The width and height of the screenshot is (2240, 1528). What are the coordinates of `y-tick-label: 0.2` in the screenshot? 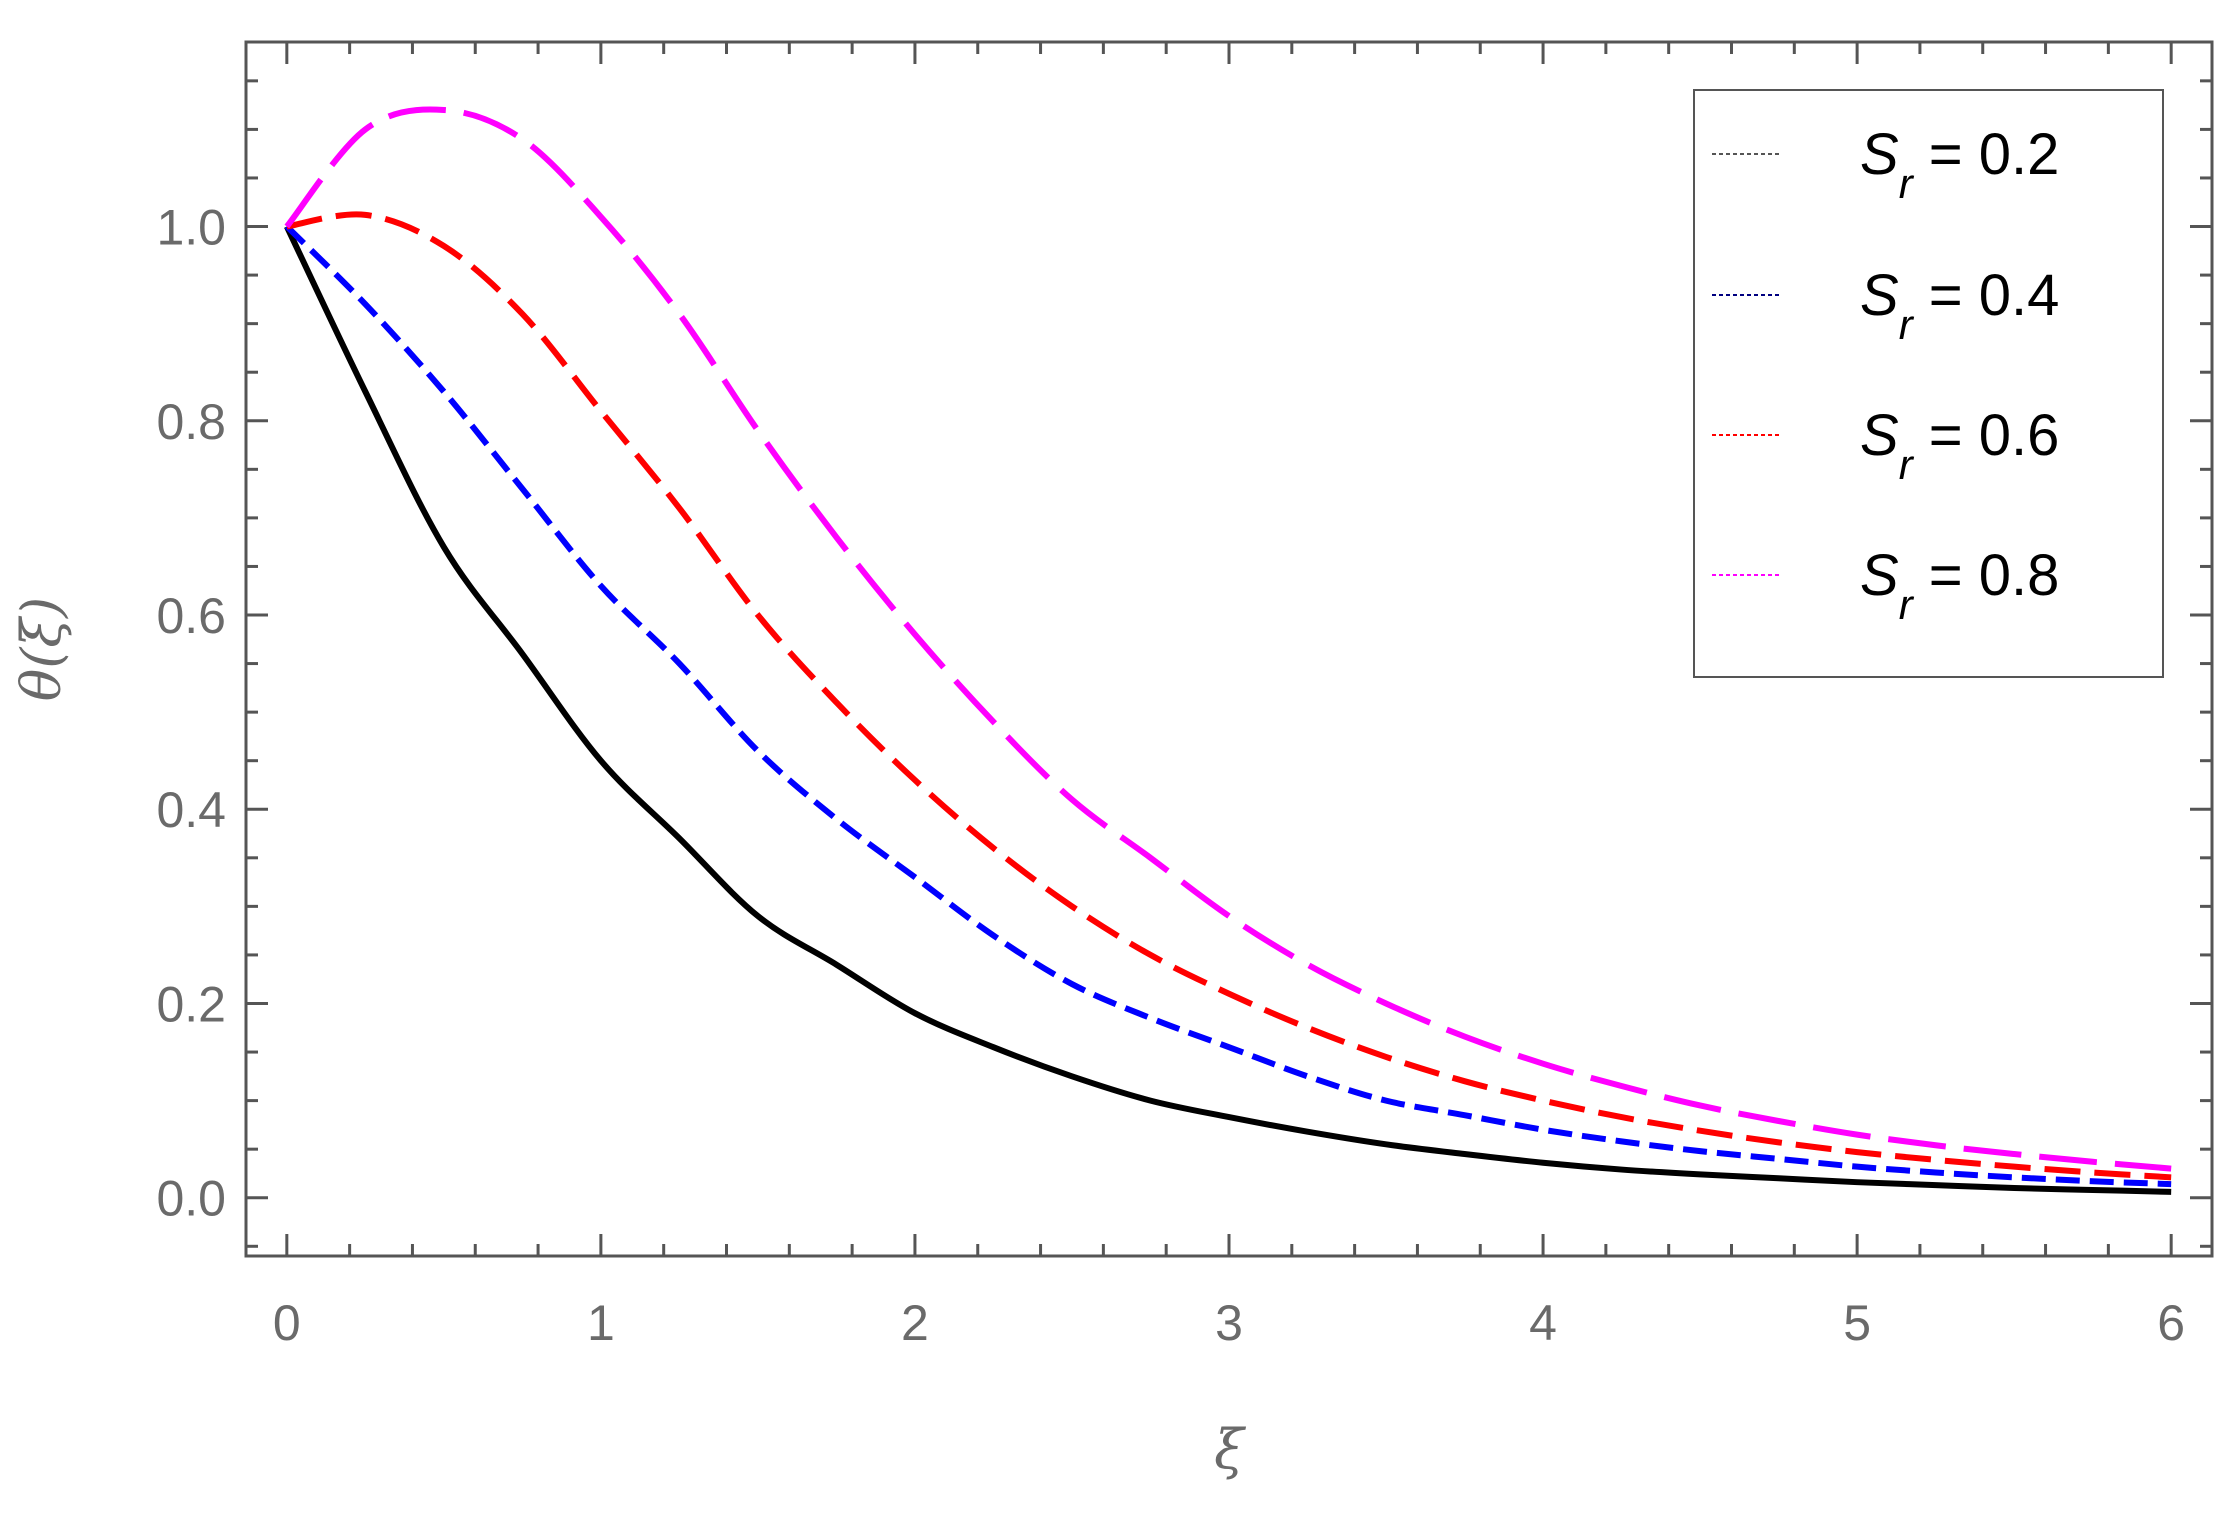 It's located at (191, 1004).